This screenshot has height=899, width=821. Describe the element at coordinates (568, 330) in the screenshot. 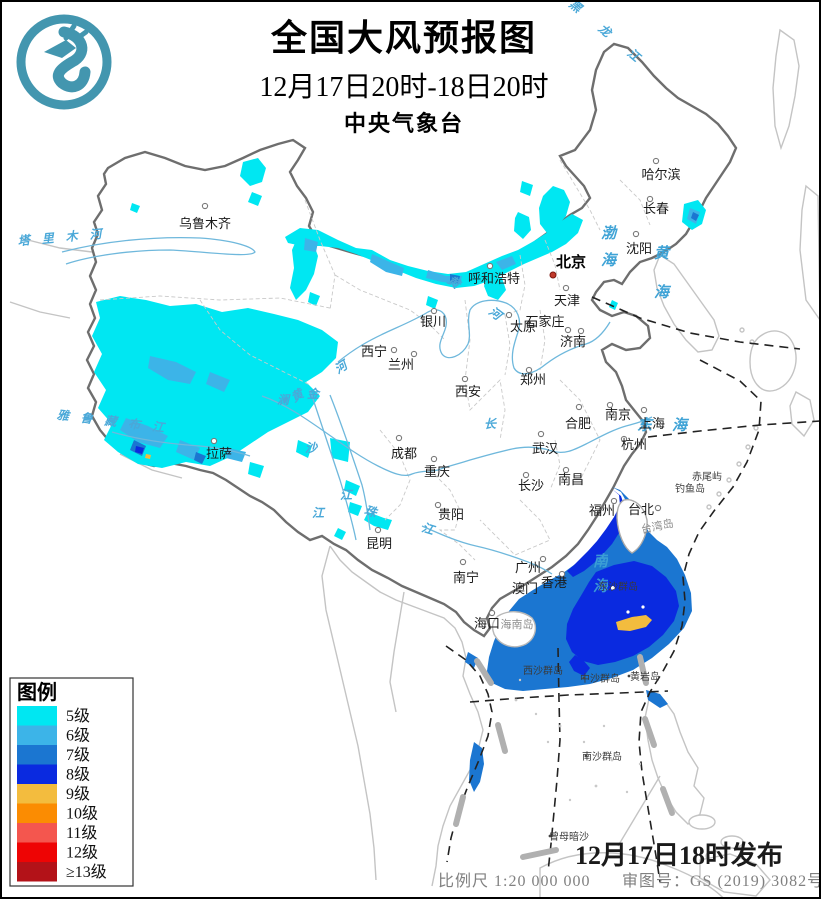

I see `city-marker-shijiazhuang` at that location.